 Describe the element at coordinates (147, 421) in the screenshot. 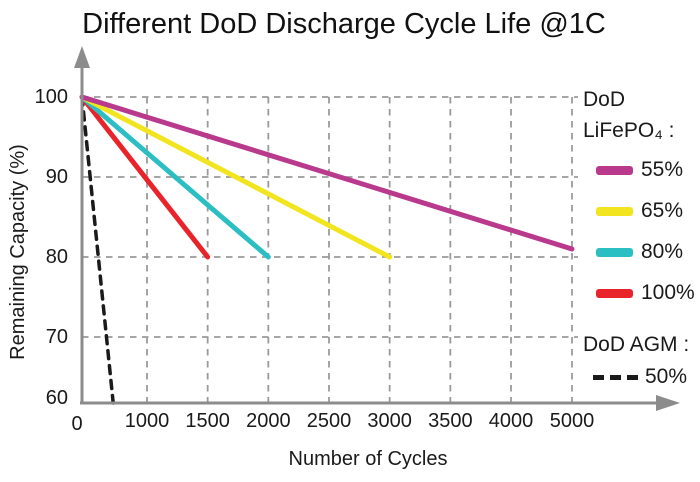

I see `x-tick-label: 1000` at that location.